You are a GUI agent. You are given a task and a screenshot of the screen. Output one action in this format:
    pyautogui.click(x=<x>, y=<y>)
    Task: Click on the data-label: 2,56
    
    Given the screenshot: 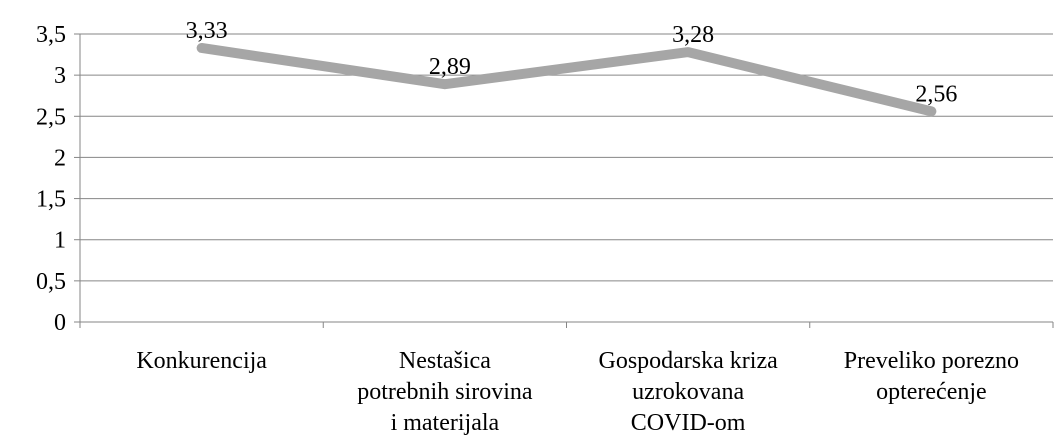 What is the action you would take?
    pyautogui.click(x=936, y=94)
    